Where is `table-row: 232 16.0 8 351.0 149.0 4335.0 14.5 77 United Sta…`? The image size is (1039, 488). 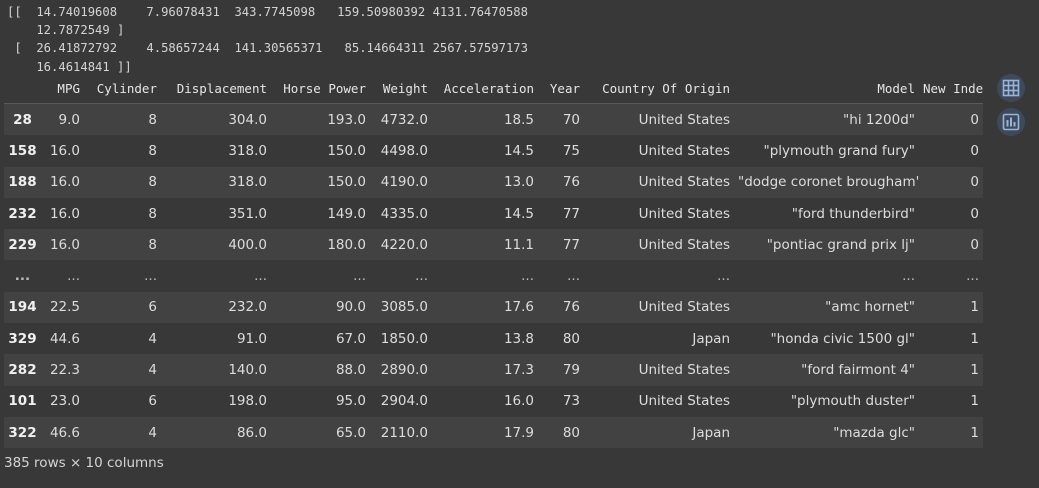 table-row: 232 16.0 8 351.0 149.0 4335.0 14.5 77 United Sta… is located at coordinates (493, 213).